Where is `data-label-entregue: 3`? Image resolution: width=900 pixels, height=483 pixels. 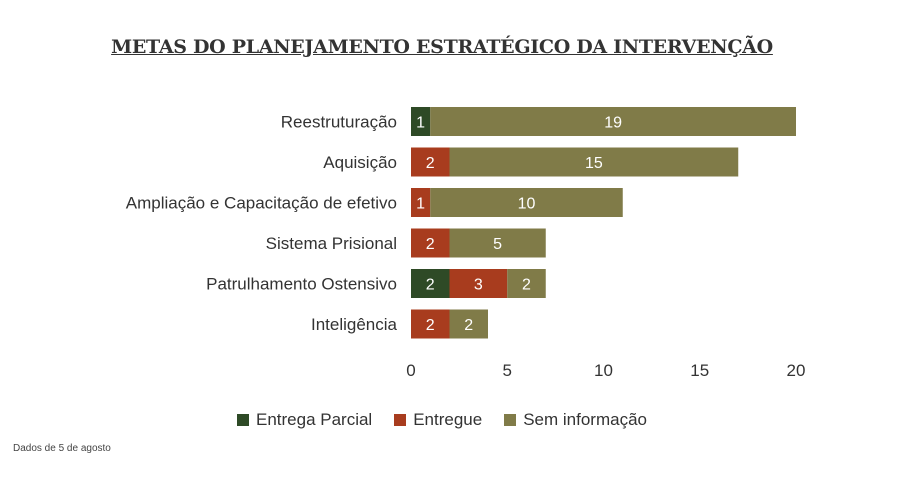 data-label-entregue: 3 is located at coordinates (478, 285).